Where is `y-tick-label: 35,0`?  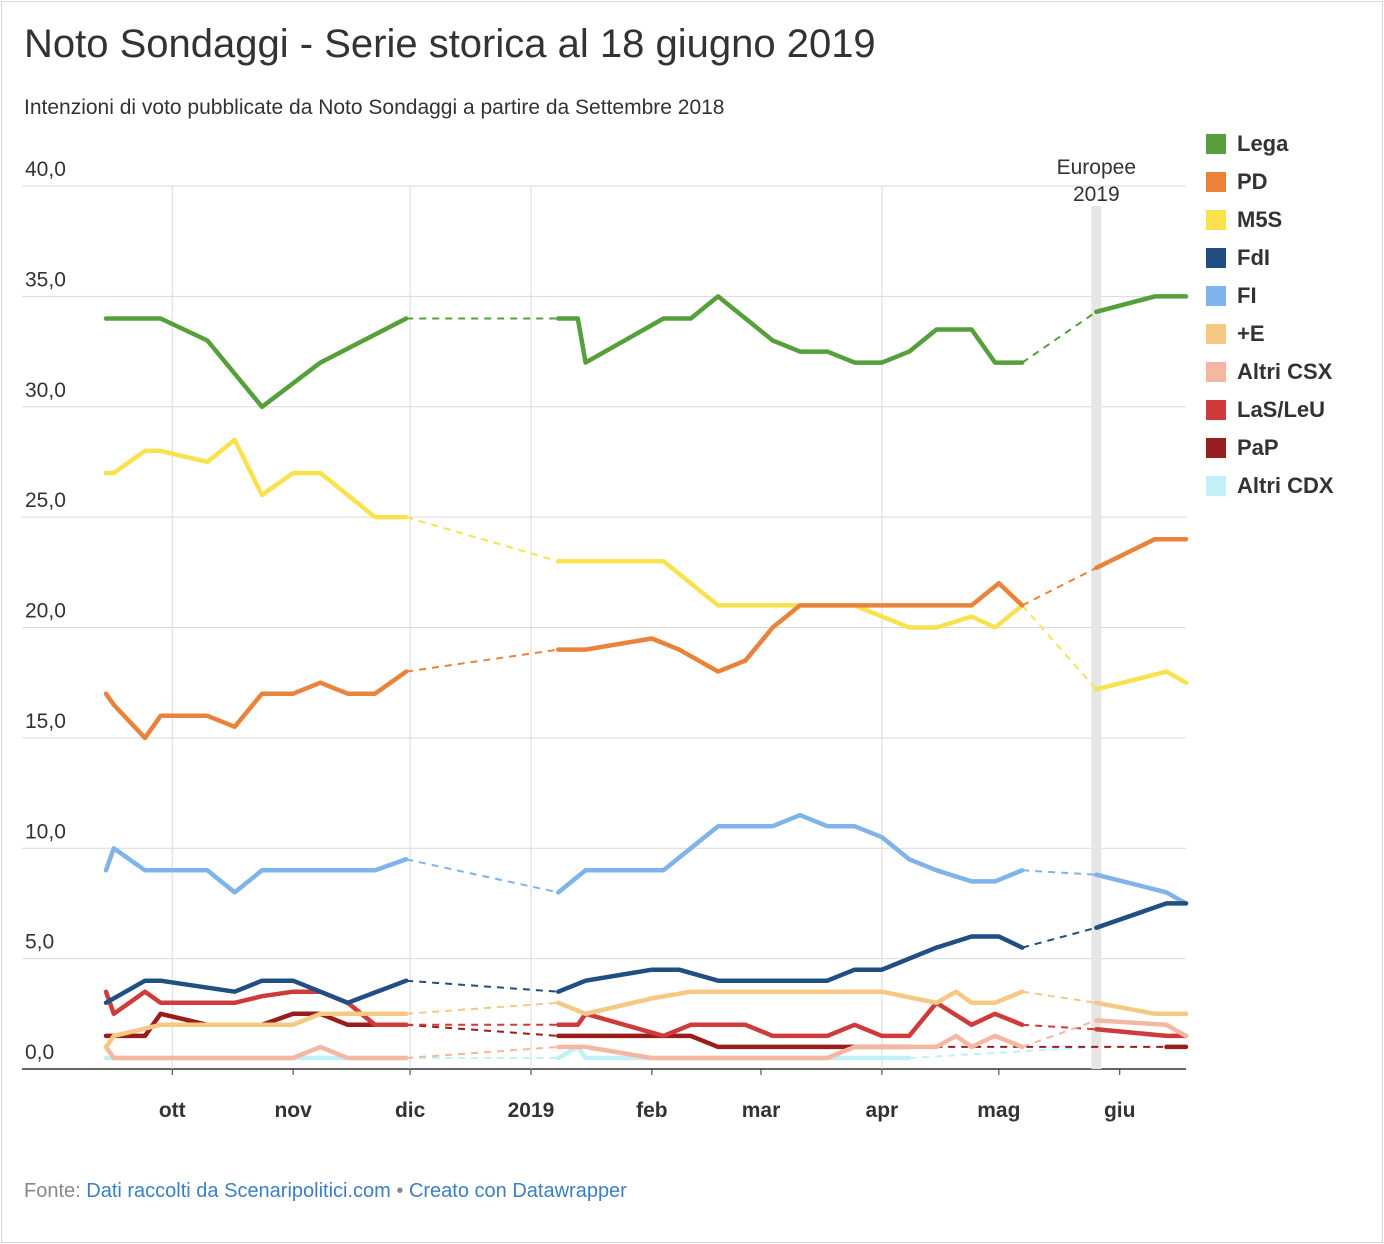 y-tick-label: 35,0 is located at coordinates (45, 279).